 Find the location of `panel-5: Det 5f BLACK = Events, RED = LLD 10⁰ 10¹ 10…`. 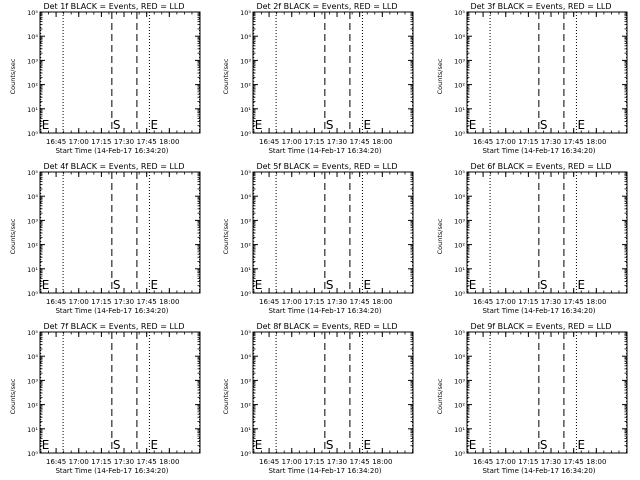

panel-5: Det 5f BLACK = Events, RED = LLD 10⁰ 10¹ 10… is located at coordinates (318, 238).